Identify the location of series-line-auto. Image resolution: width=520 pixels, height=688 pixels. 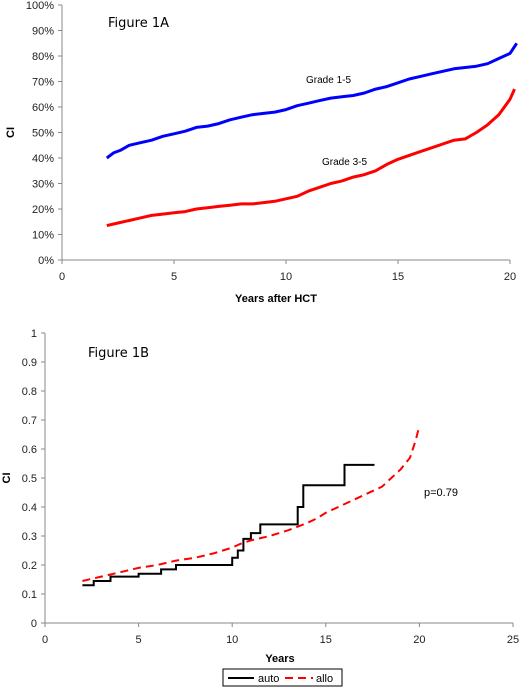
(228, 525).